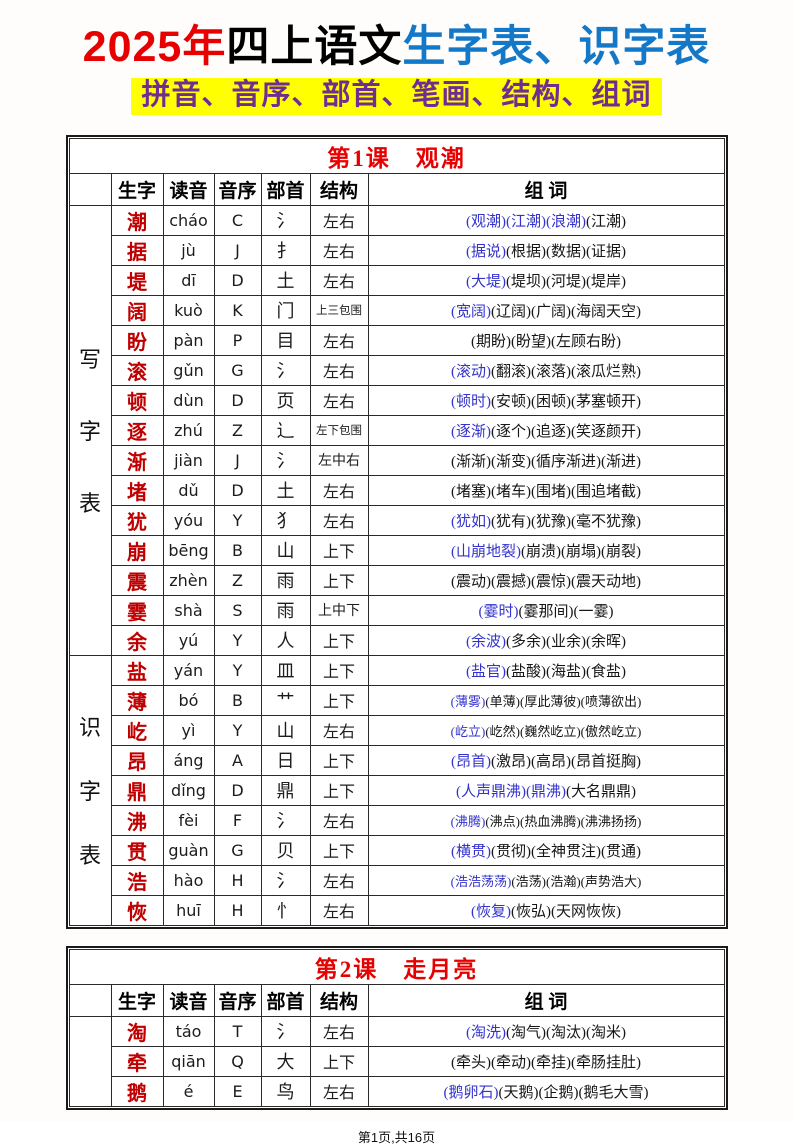 Image resolution: width=793 pixels, height=1146 pixels. I want to click on character-row: 牵 qiān Q 大上下 (牵头)(牵动)(牵挂)(牵肠挂肚), so click(397, 1061).